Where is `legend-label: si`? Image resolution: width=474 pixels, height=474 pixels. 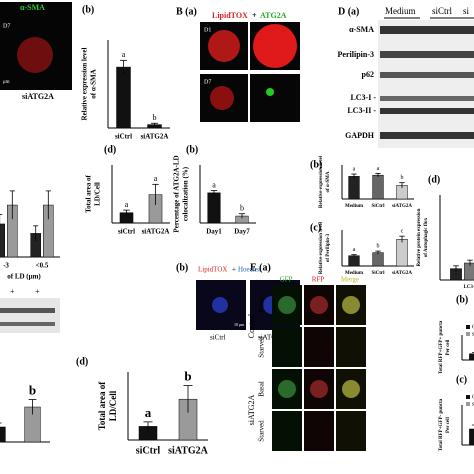
legend-label: si is located at coordinates (473, 334).